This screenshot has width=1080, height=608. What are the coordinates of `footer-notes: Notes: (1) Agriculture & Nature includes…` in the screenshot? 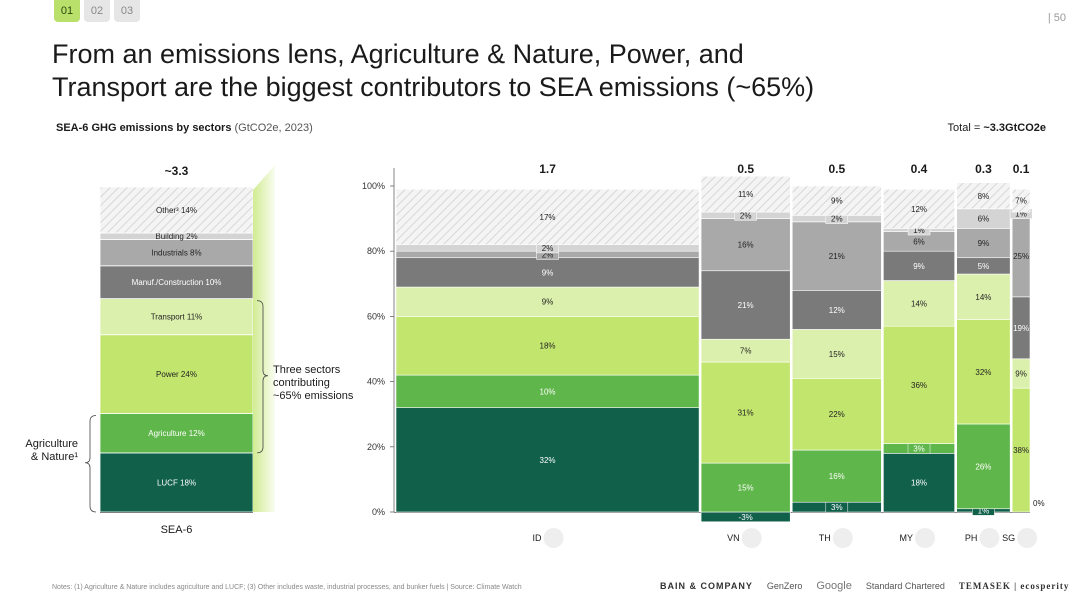 It's located at (287, 587).